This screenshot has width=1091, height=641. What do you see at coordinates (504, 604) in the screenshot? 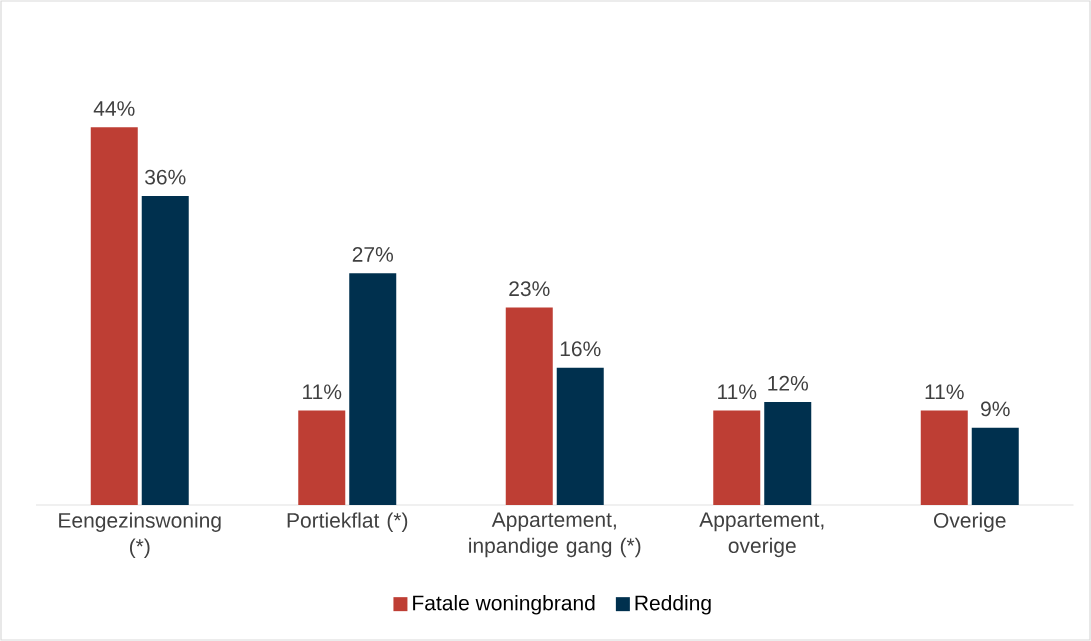
I see `legend-label: Fatale woningbrand` at bounding box center [504, 604].